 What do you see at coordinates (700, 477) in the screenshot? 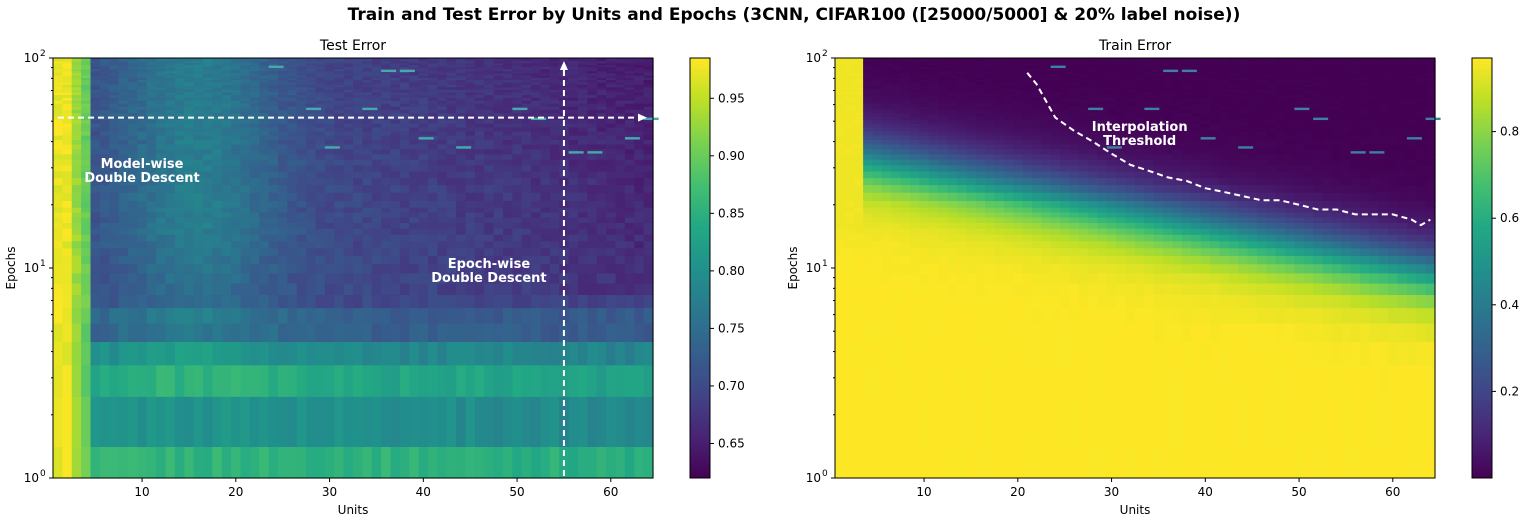
I see `colorbar-band` at bounding box center [700, 477].